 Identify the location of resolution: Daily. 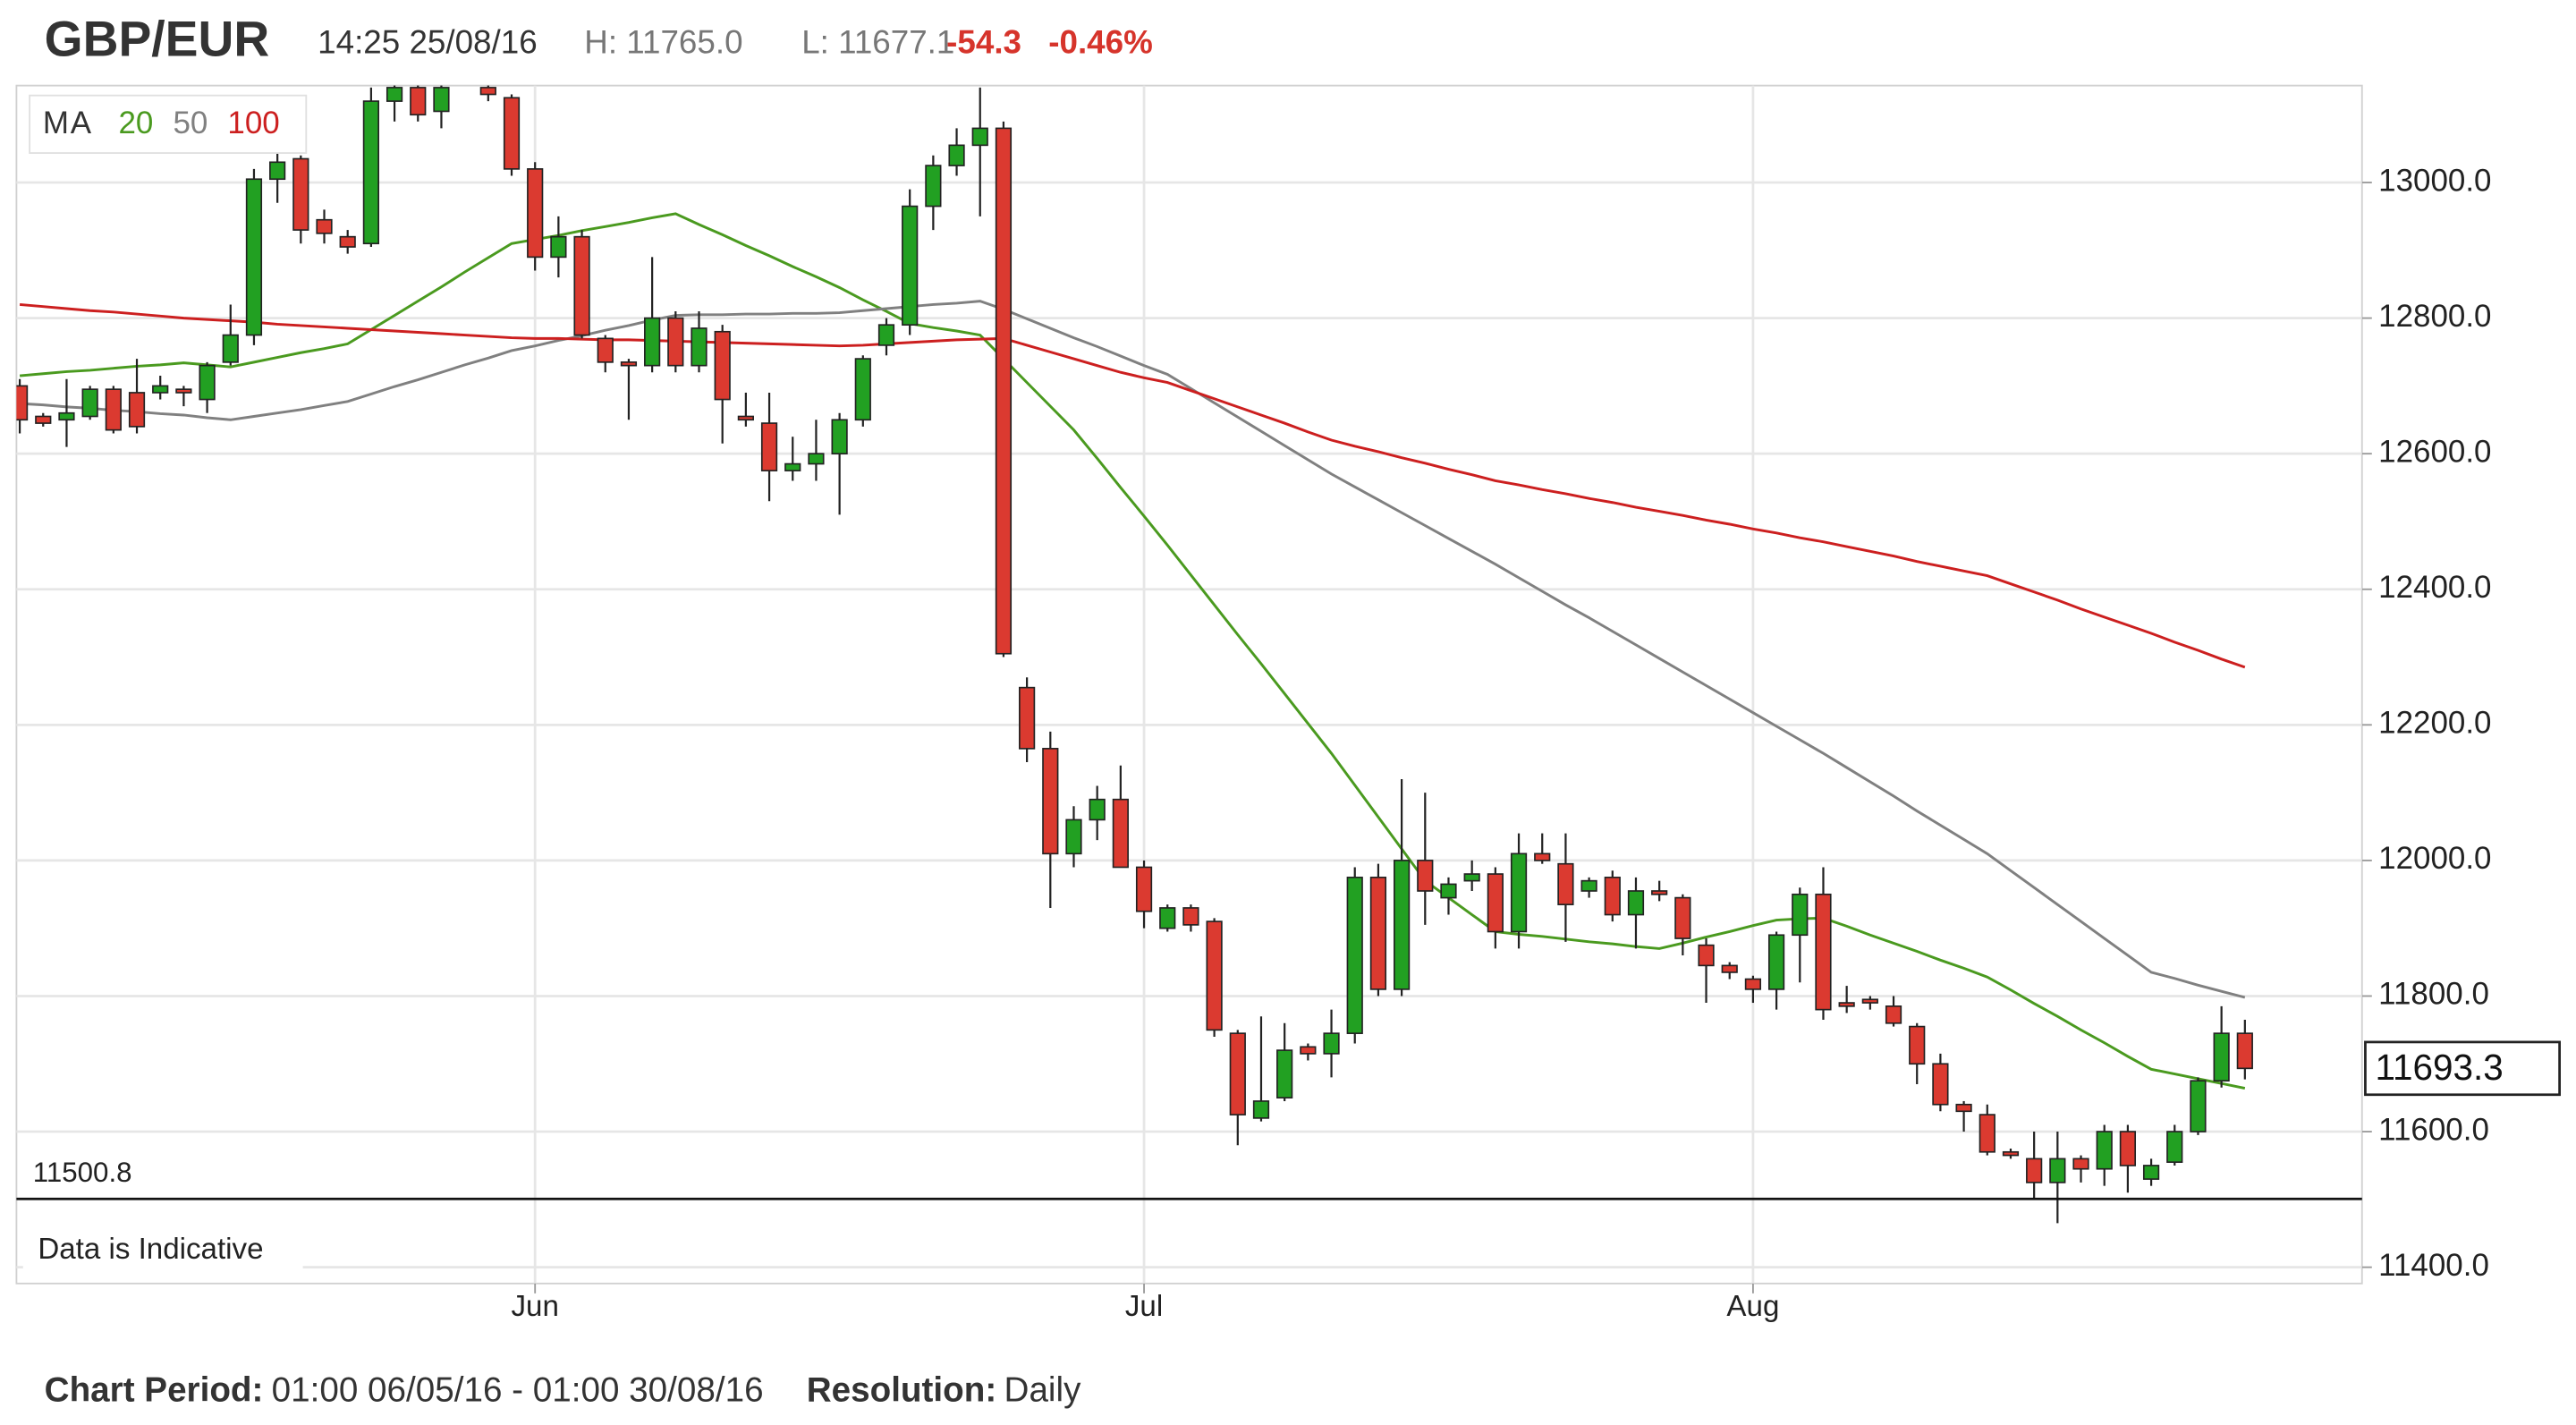
(1043, 1389).